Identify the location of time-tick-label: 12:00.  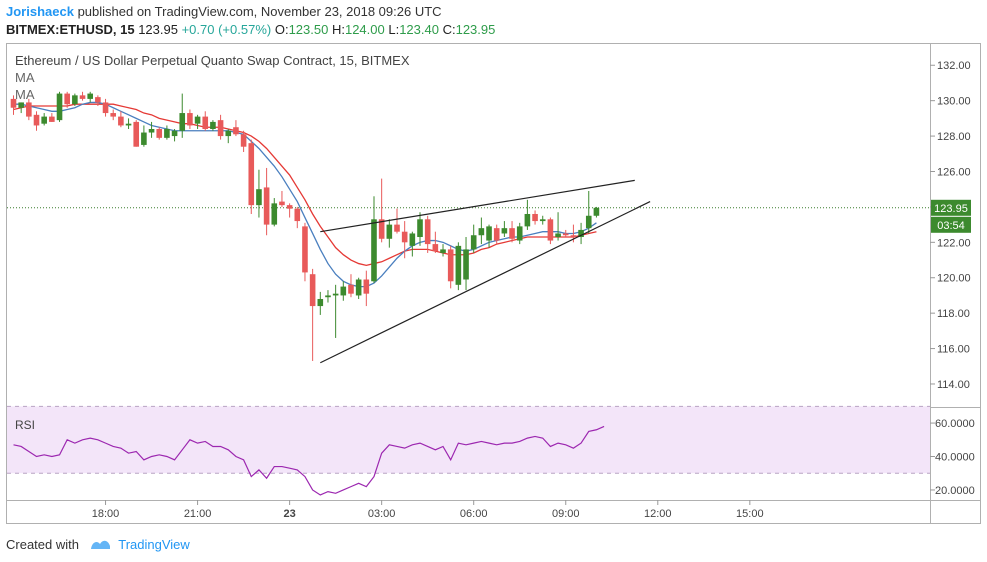
(658, 514).